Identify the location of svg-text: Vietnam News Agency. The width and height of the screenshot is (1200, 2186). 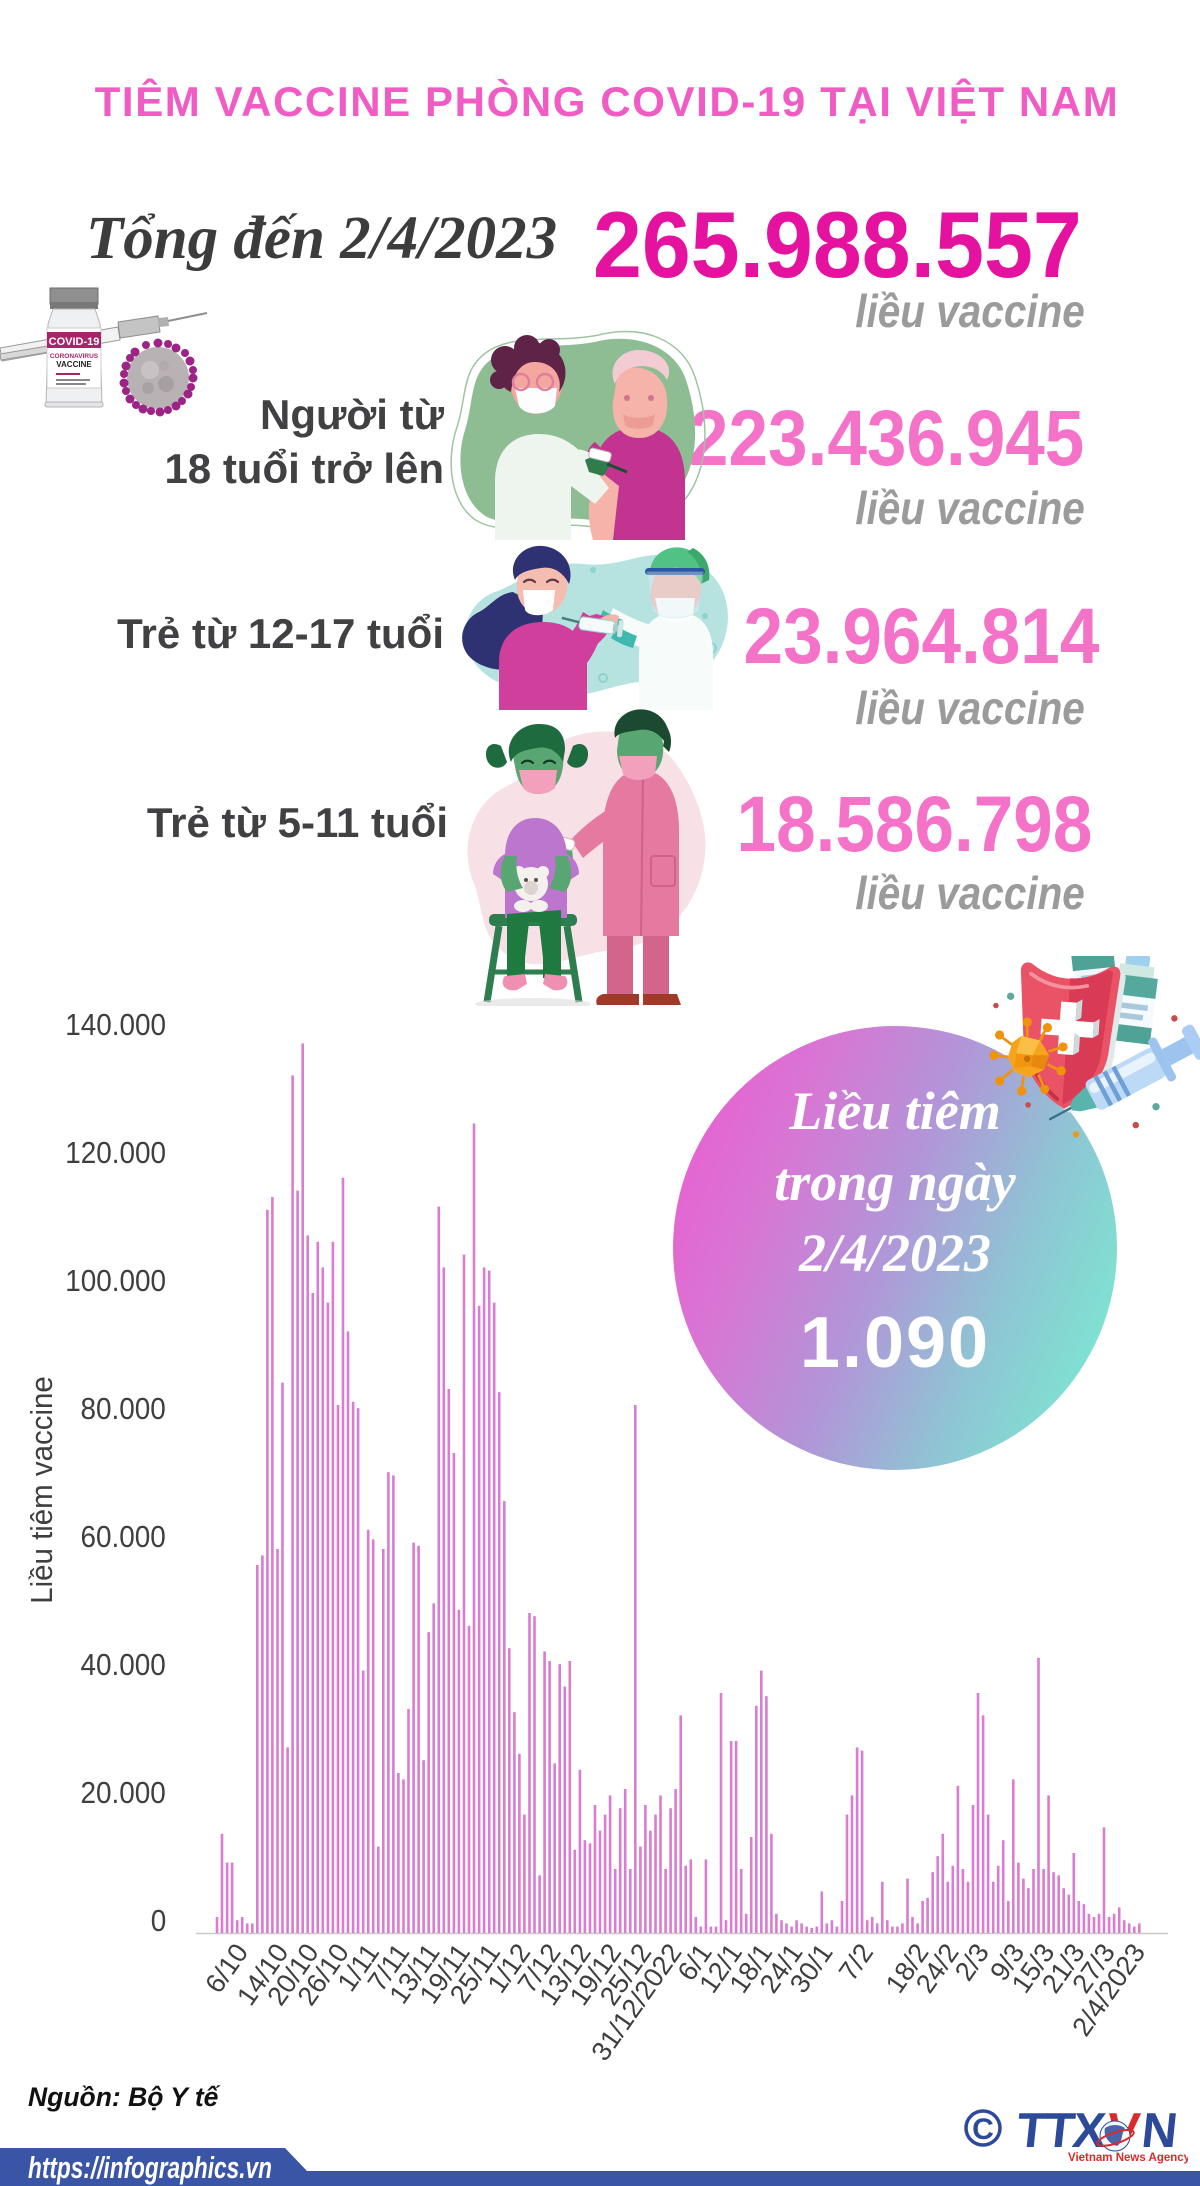
(1128, 2158).